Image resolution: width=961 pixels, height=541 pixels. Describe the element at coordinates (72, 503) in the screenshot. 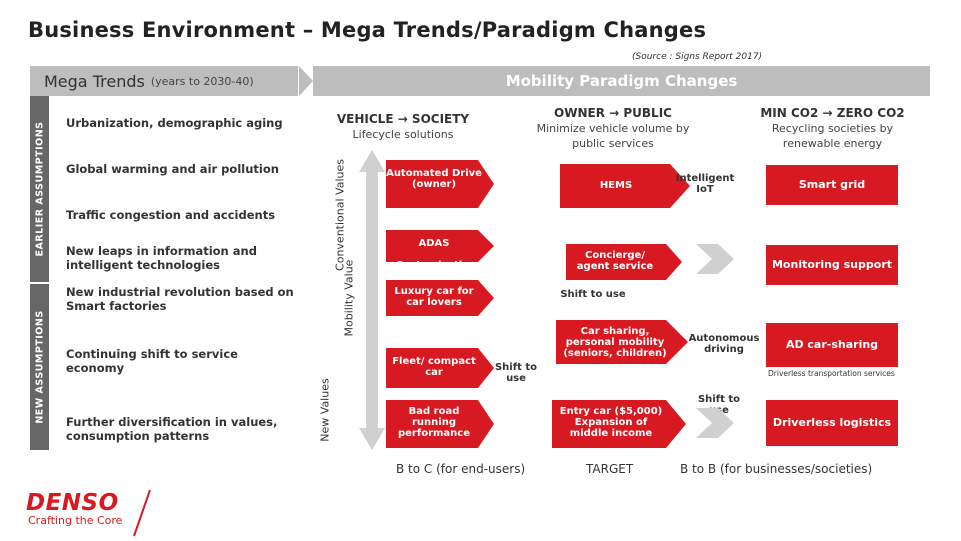

I see `denso-logo: DENSO` at that location.